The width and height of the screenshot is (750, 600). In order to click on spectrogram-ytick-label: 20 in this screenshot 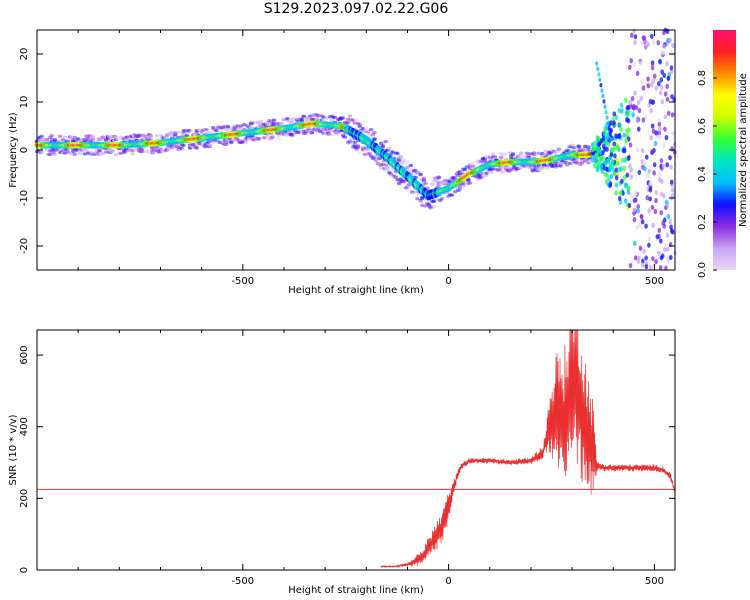, I will do `click(24, 54)`.